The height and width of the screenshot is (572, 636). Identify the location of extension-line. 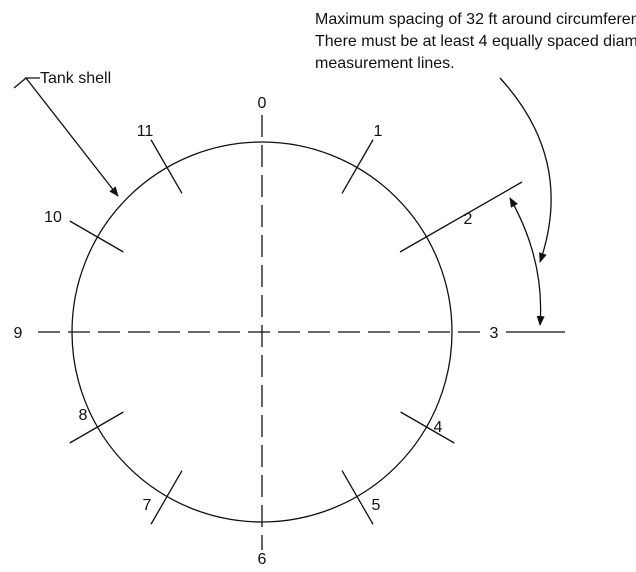
(461, 217).